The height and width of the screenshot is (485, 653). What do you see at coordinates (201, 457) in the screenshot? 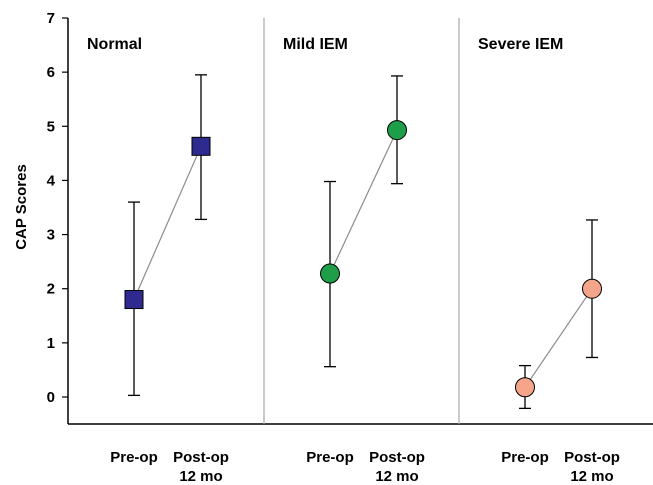
I see `x-category-label-1-2-line1: Post-op` at bounding box center [201, 457].